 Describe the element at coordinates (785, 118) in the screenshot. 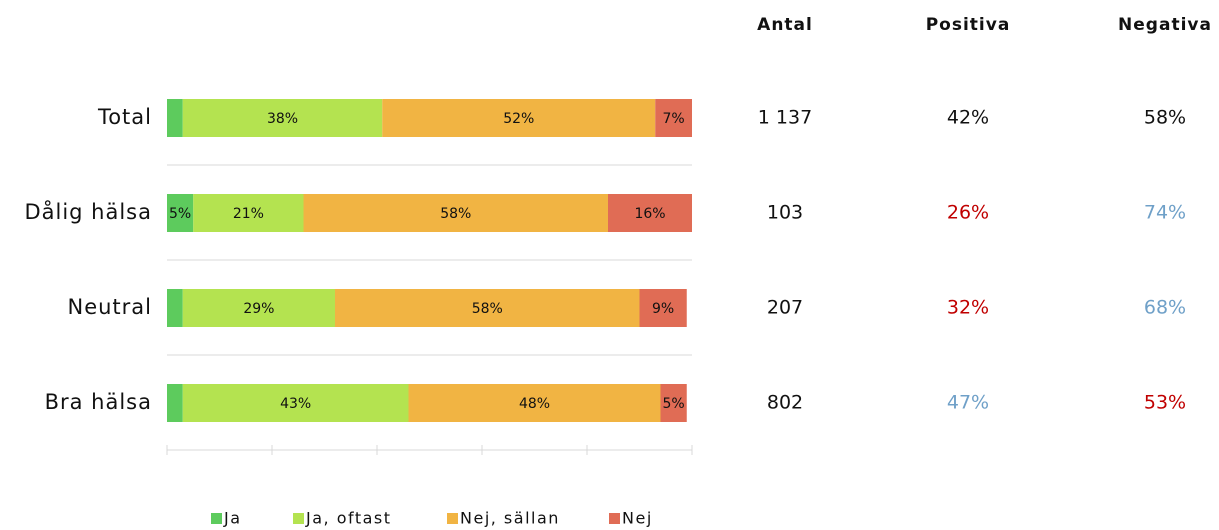

I see `table-cell: 1 137` at that location.